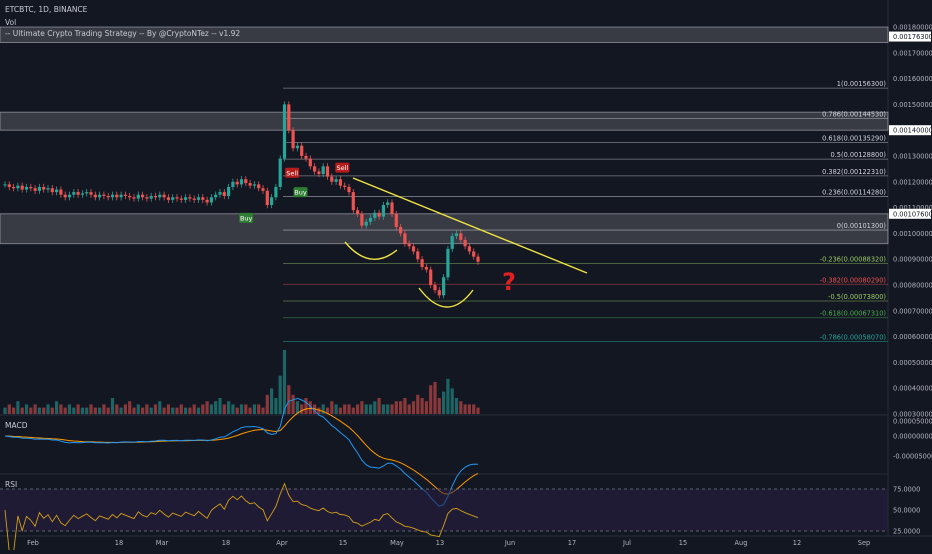 The height and width of the screenshot is (554, 932). What do you see at coordinates (509, 282) in the screenshot?
I see `question-mark: ?` at bounding box center [509, 282].